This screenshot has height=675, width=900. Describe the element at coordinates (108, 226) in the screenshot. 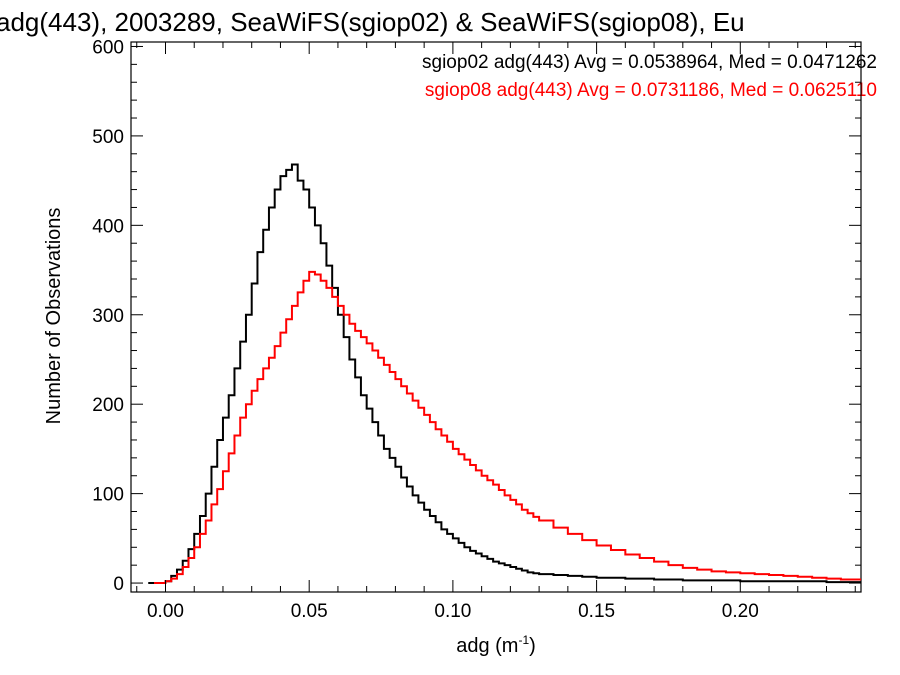

I see `y-tick-label: 400` at that location.